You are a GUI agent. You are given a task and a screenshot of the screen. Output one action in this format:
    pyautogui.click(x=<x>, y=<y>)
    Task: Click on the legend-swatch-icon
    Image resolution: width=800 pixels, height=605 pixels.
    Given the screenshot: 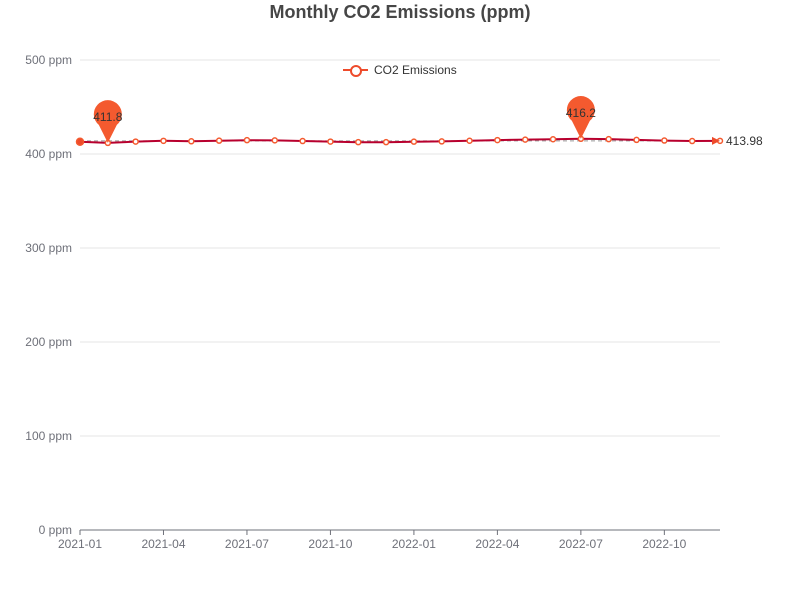 What is the action you would take?
    pyautogui.click(x=355, y=70)
    